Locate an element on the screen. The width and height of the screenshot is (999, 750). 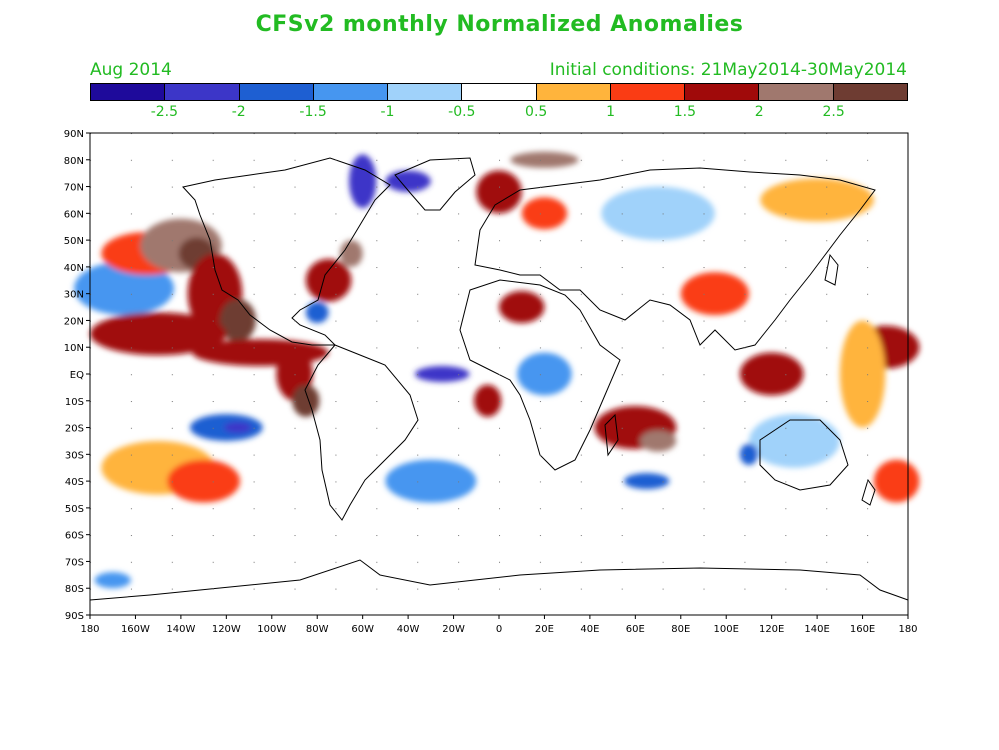
lon-label: 80E is located at coordinates (680, 629).